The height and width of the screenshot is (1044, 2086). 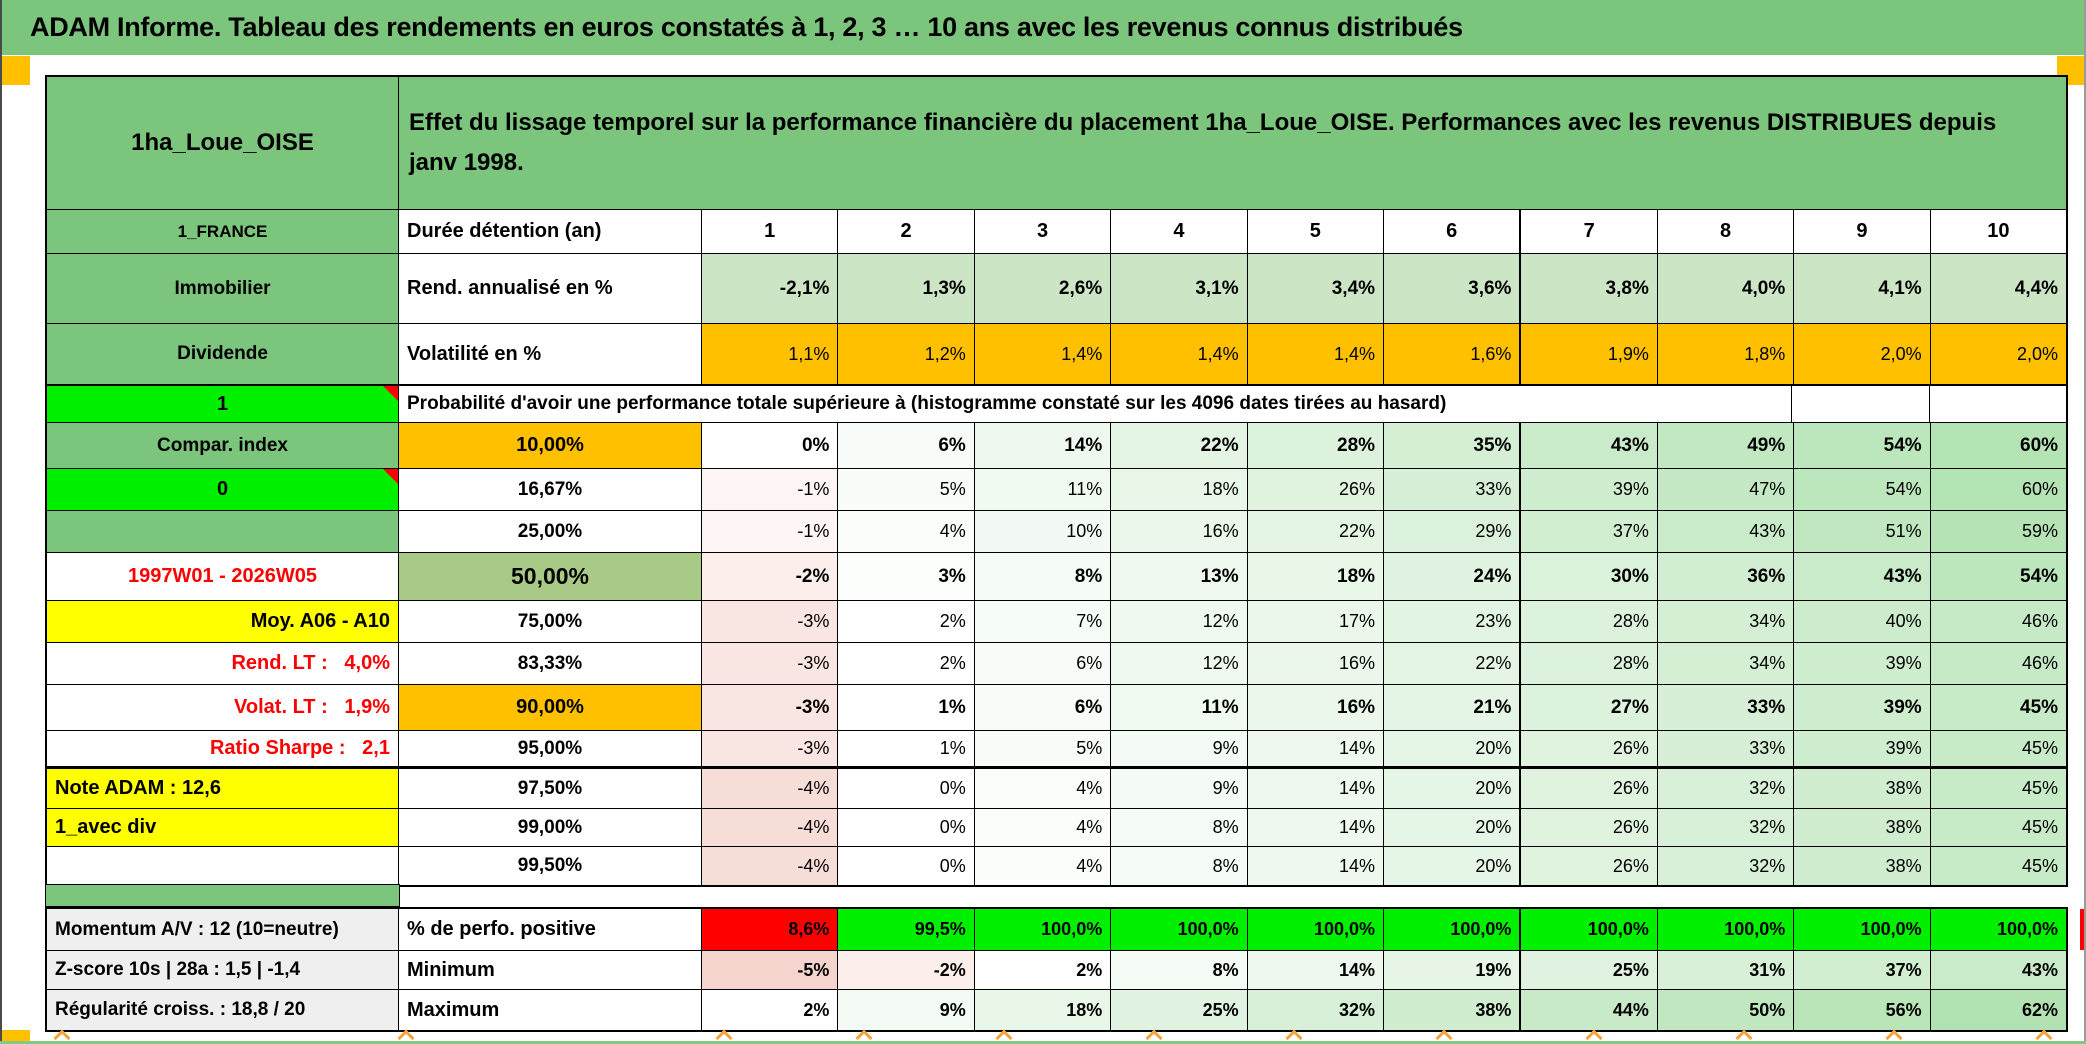 What do you see at coordinates (223, 828) in the screenshot?
I see `probability-row-label-cell: 1_avec div` at bounding box center [223, 828].